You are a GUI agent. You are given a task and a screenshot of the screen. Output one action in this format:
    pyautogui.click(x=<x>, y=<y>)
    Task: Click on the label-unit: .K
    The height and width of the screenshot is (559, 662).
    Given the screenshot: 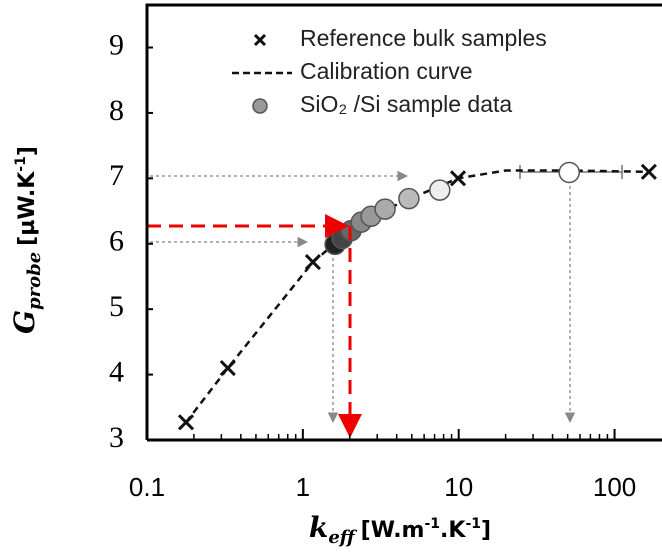 What is the action you would take?
    pyautogui.click(x=453, y=530)
    